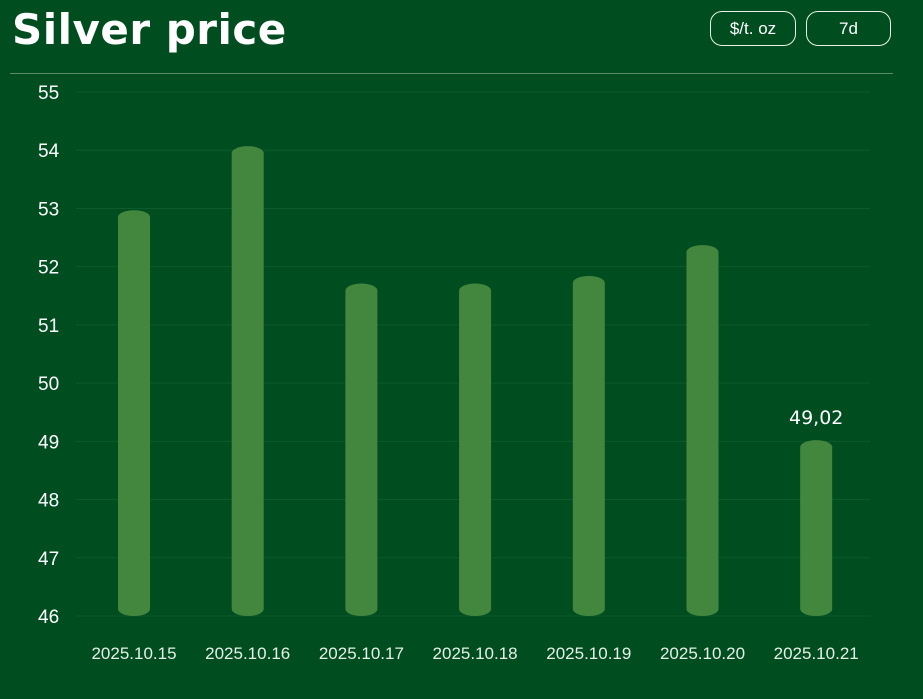 Image resolution: width=923 pixels, height=699 pixels. Describe the element at coordinates (48, 384) in the screenshot. I see `y-tick-label: 50` at that location.